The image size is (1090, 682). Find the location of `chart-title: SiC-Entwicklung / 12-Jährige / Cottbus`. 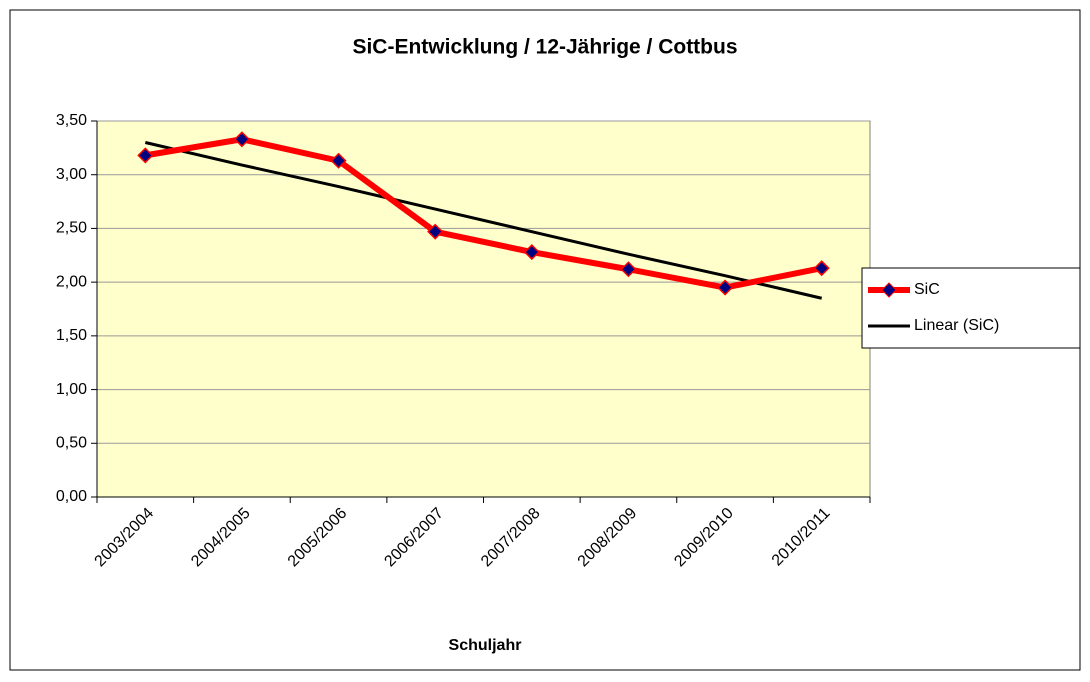

chart-title: SiC-Entwicklung / 12-Jährige / Cottbus is located at coordinates (544, 47).